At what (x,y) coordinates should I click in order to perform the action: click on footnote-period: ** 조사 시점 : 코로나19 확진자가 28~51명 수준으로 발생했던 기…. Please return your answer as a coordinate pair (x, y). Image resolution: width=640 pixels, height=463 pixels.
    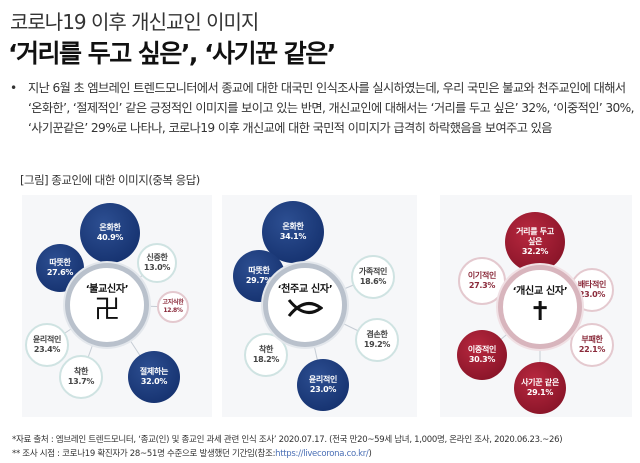
    Looking at the image, I should click on (192, 453).